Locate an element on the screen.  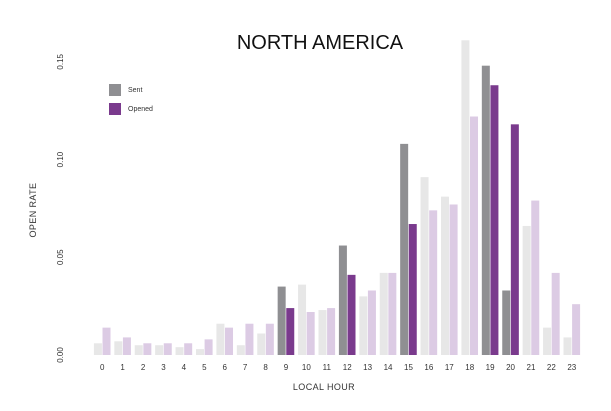
y-tick-label-0-00: 0.00 is located at coordinates (60, 355).